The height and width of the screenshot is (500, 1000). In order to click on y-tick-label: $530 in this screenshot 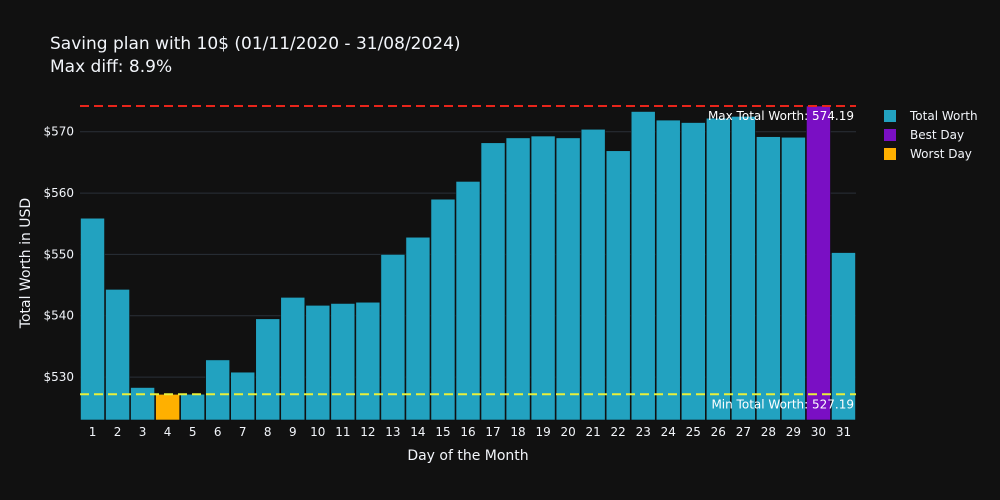, I will do `click(58, 377)`.